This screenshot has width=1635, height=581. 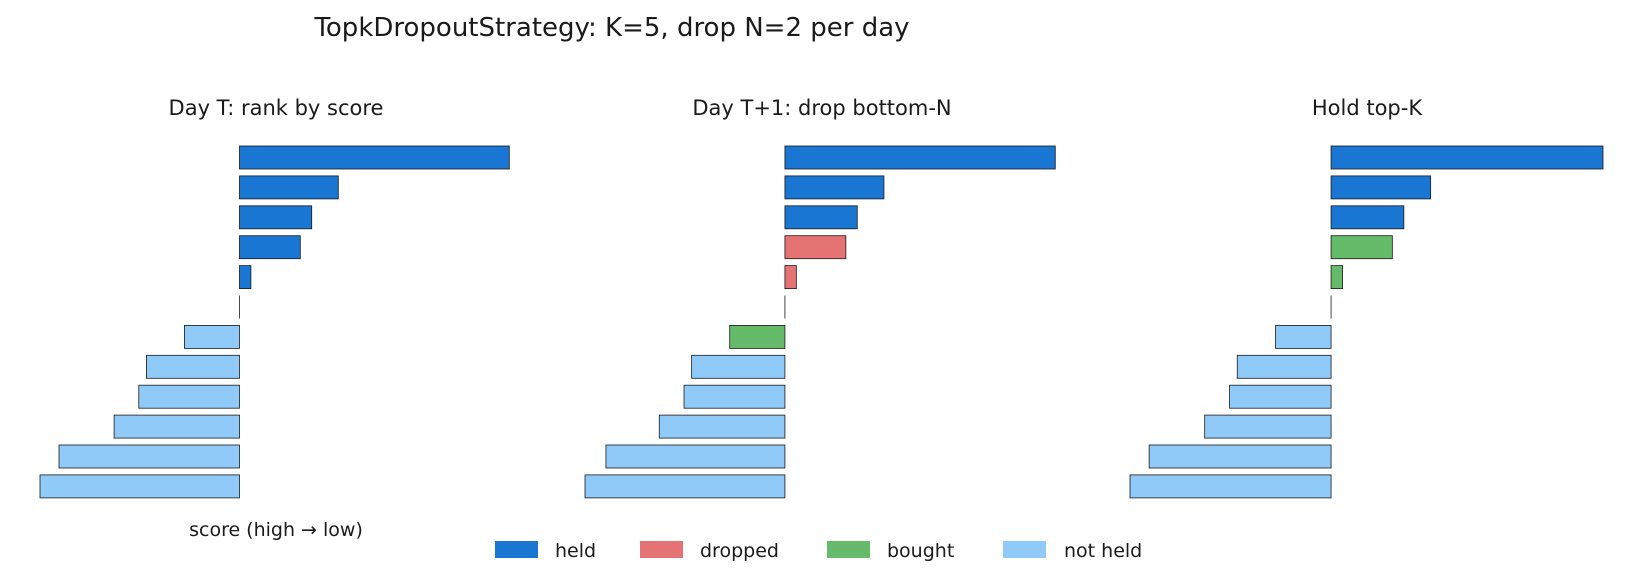 What do you see at coordinates (575, 551) in the screenshot?
I see `legend-label: held` at bounding box center [575, 551].